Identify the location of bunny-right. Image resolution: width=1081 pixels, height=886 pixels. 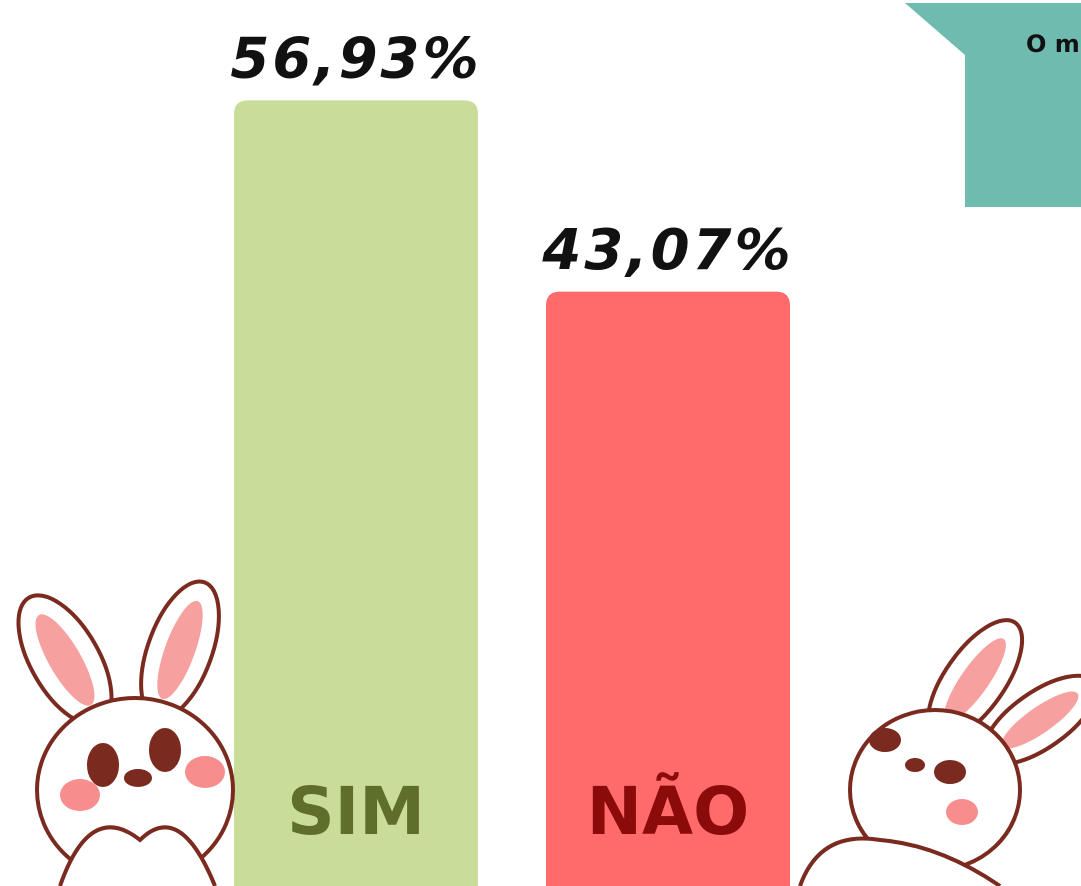
(939, 752).